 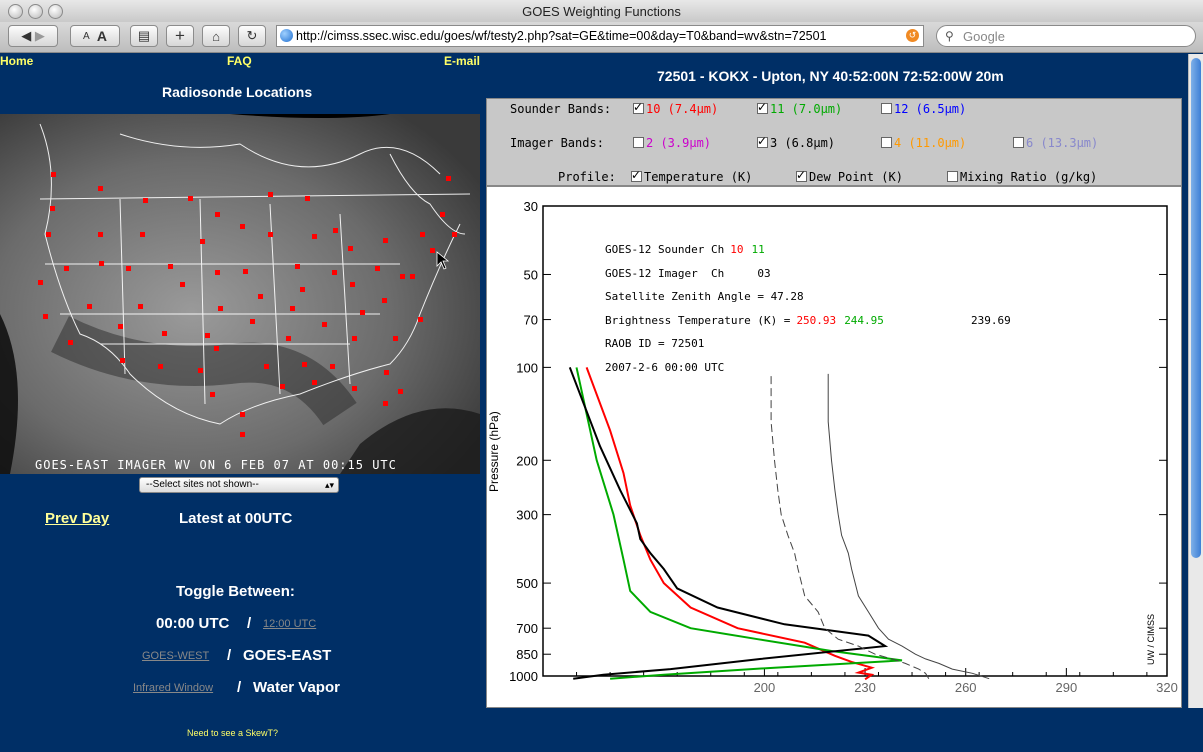 I want to click on infrared-link: Infrared Window, so click(x=173, y=688).